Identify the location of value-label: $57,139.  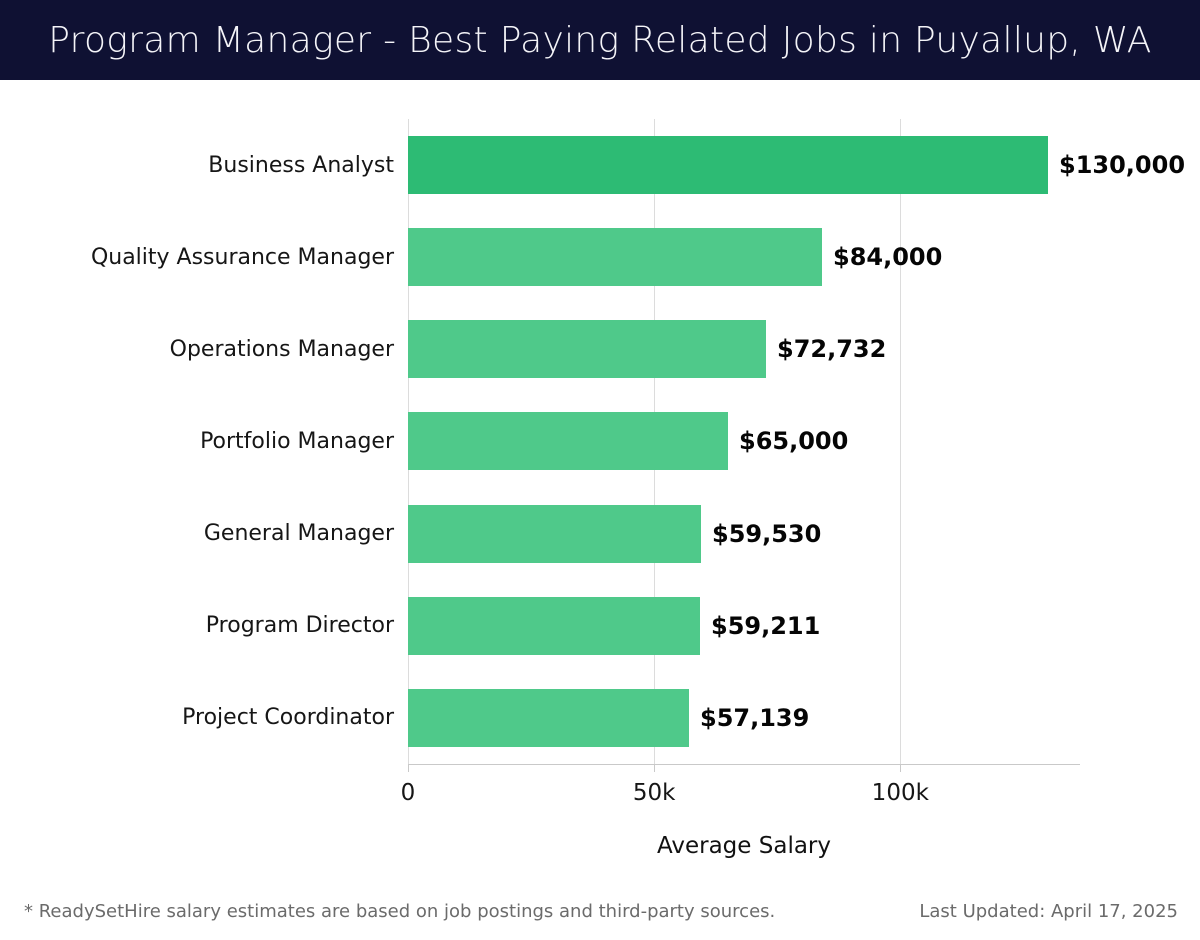
(755, 717).